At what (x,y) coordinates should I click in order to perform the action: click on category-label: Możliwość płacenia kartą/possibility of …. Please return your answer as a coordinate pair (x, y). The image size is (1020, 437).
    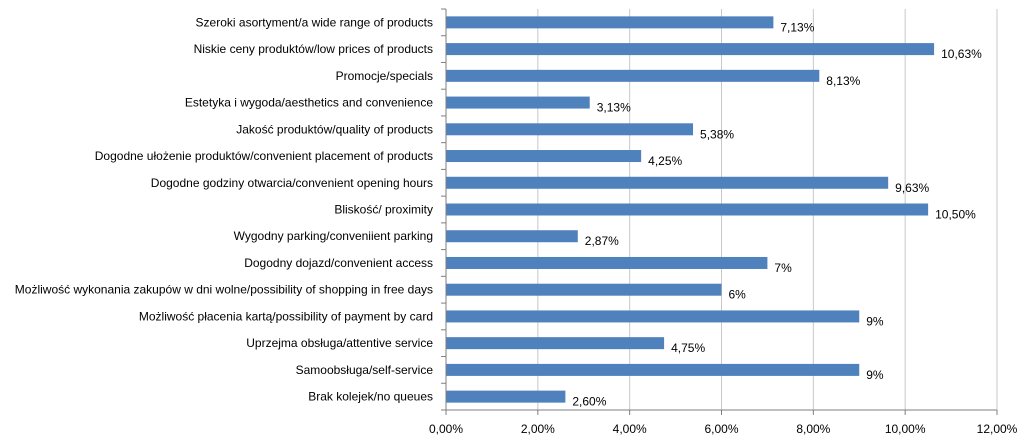
    Looking at the image, I should click on (286, 316).